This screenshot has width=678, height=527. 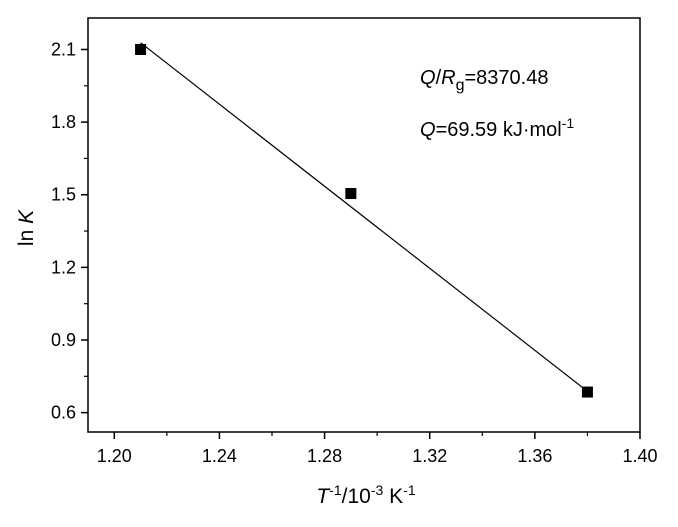 I want to click on x-tick-label-3: 1.32, so click(x=429, y=456).